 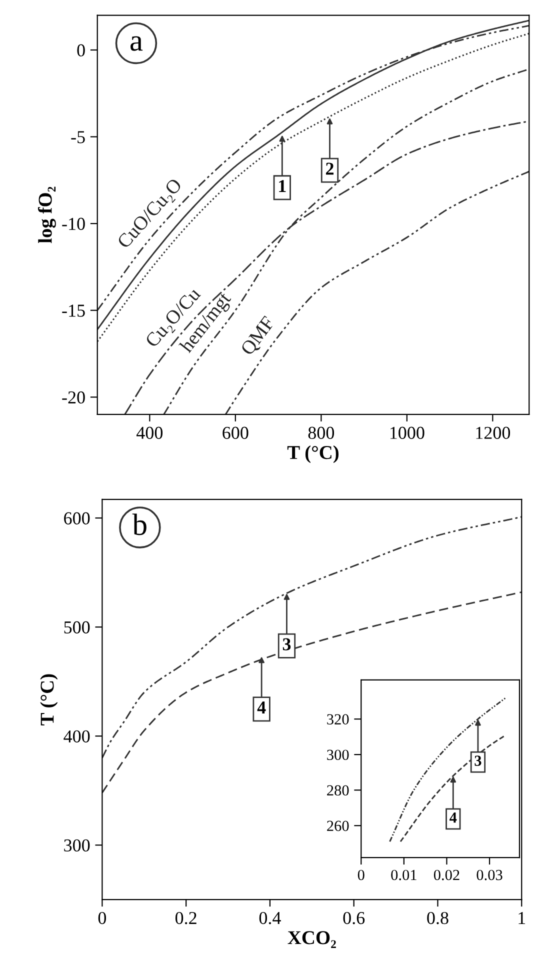 I want to click on x-tick-label: 0.6, so click(x=354, y=918).